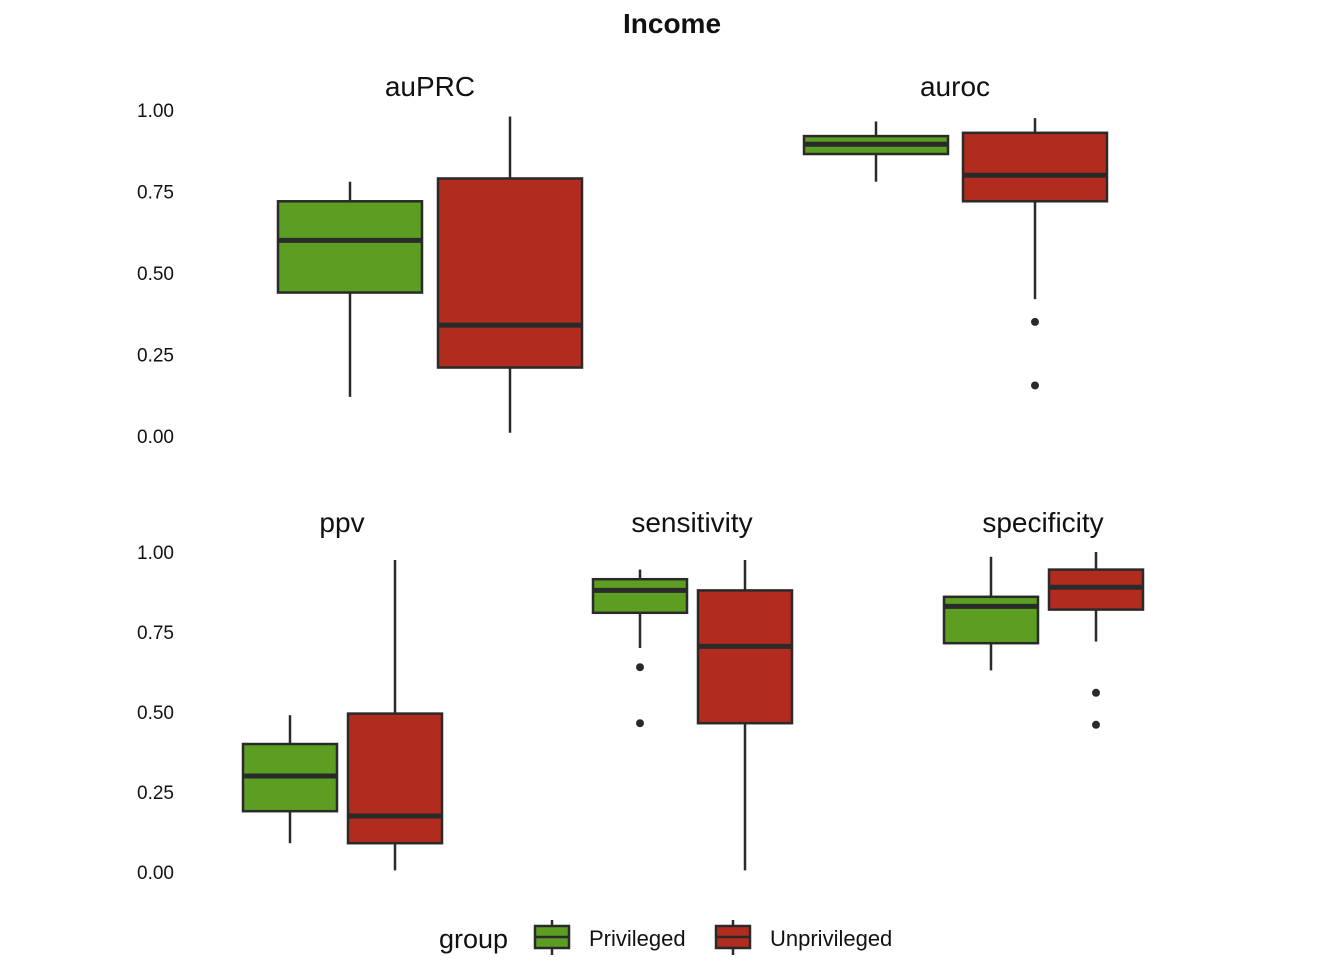 Image resolution: width=1344 pixels, height=965 pixels. I want to click on panel-label: specificity, so click(1042, 522).